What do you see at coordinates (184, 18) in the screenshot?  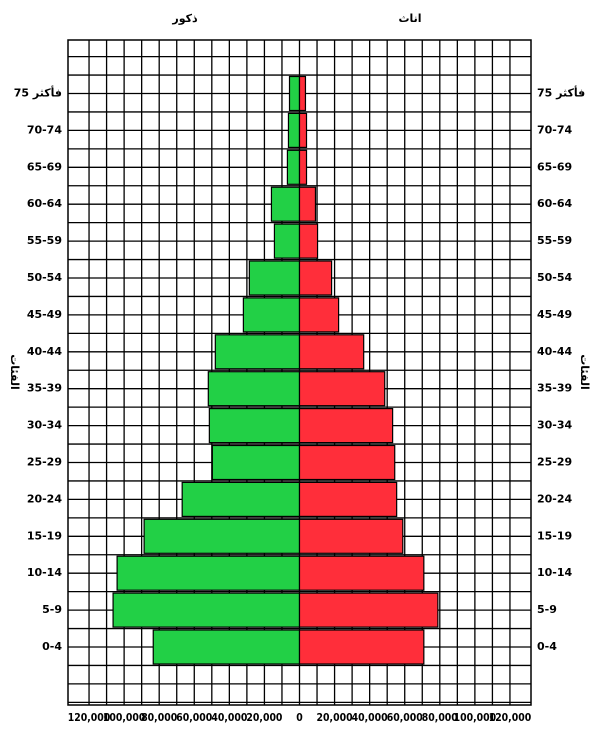 I see `legend-label: ذكور` at bounding box center [184, 18].